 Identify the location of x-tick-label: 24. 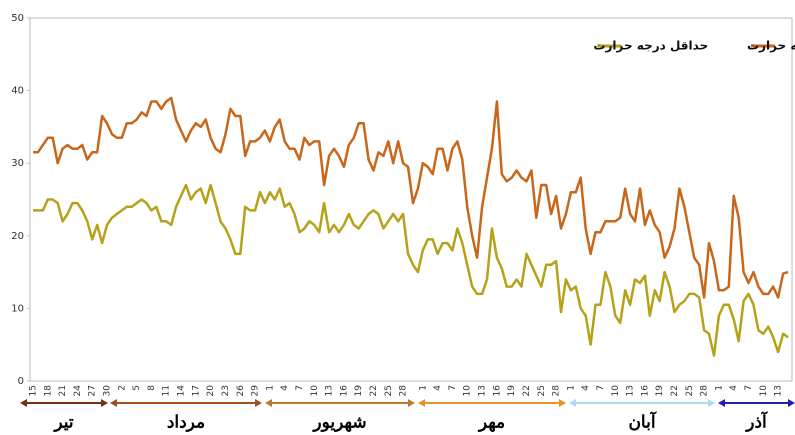
(78, 391).